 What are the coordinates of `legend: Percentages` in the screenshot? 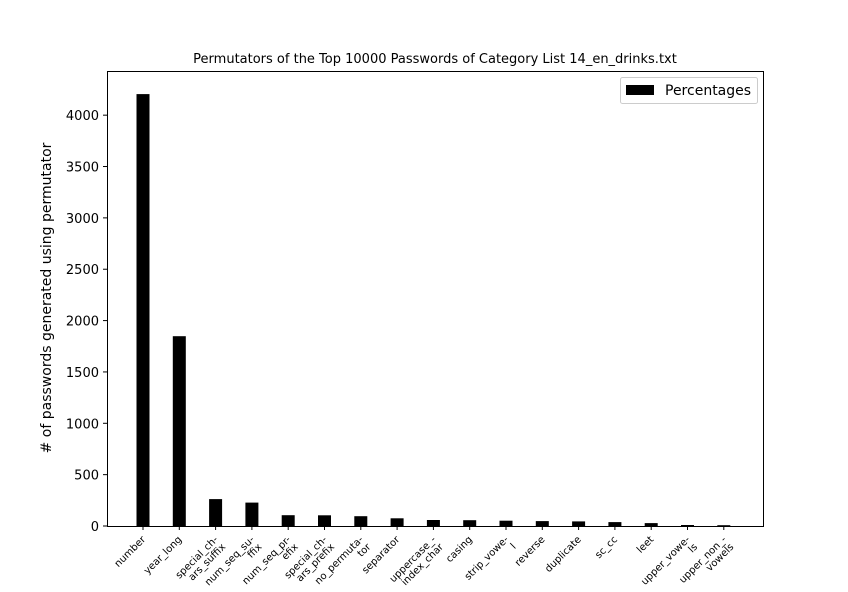 It's located at (689, 90).